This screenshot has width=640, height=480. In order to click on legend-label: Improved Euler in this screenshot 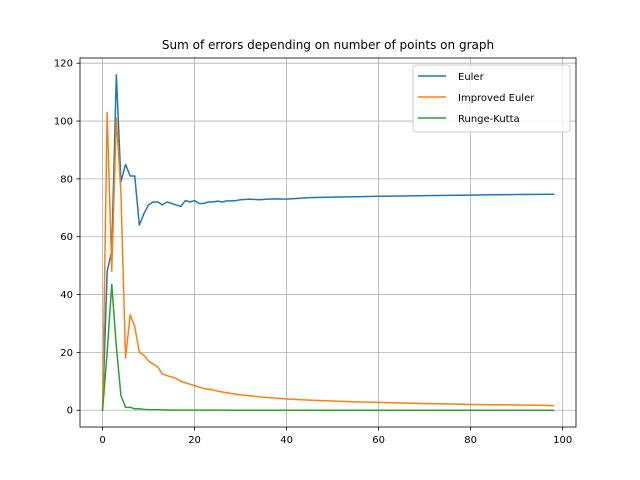, I will do `click(496, 98)`.